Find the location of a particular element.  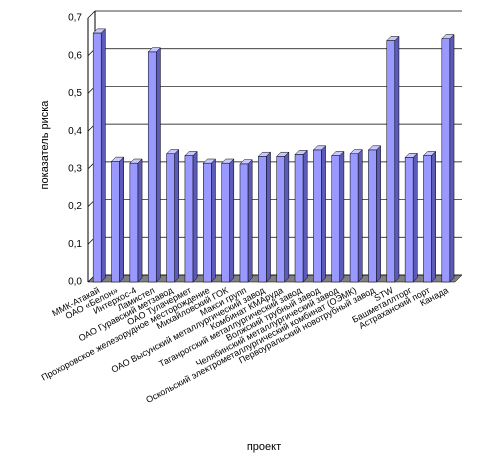

y-tick-label: 0,0 is located at coordinates (75, 282).